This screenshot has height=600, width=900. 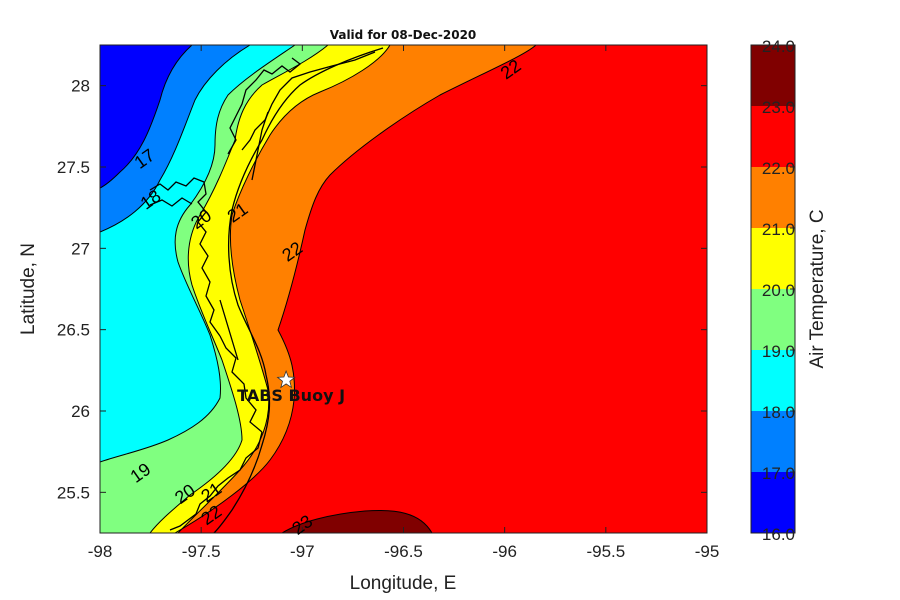 I want to click on y-tick-label: 25.5, so click(x=73, y=492).